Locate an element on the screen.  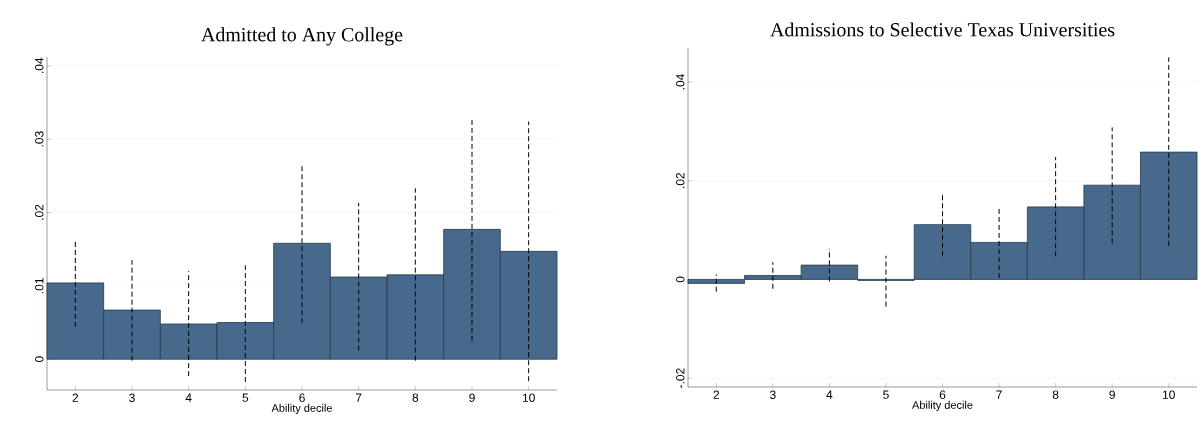
y-tick-label: -.02 is located at coordinates (680, 378).